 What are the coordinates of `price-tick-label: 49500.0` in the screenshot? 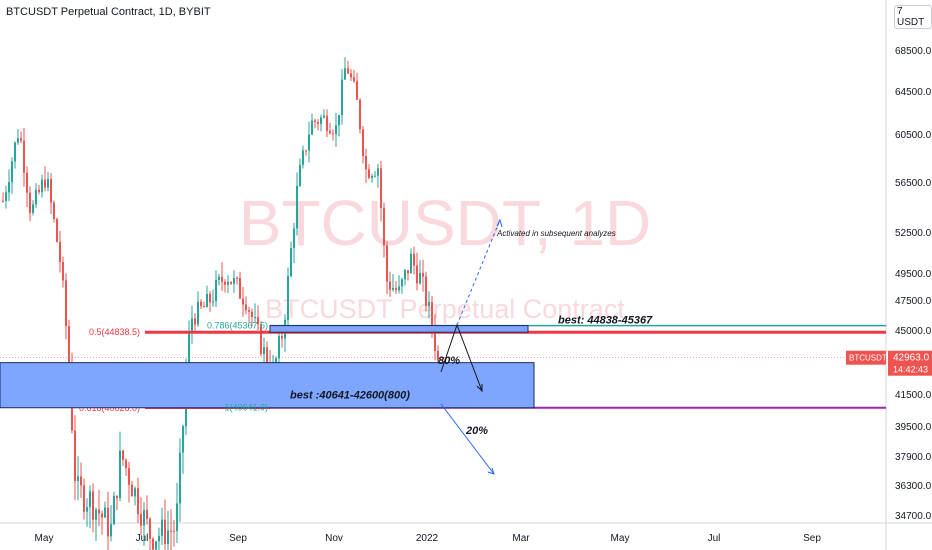 It's located at (913, 274).